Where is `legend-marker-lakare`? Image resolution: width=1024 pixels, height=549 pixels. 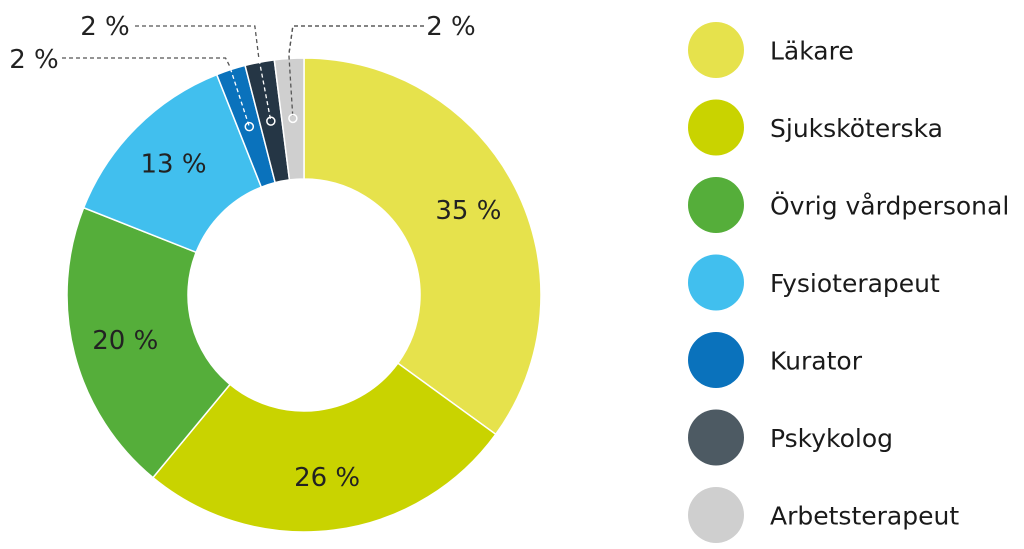 legend-marker-lakare is located at coordinates (716, 50).